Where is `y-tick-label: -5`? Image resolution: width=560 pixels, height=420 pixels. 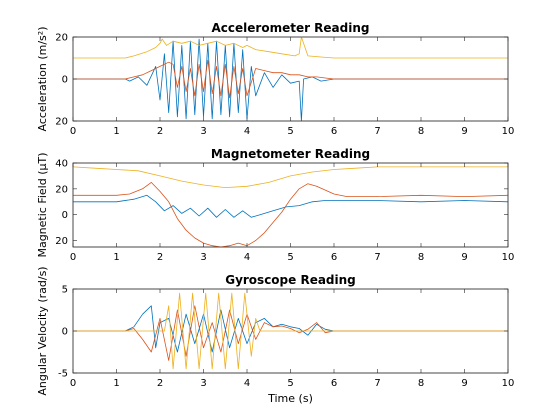 y-tick-label: -5 is located at coordinates (63, 374).